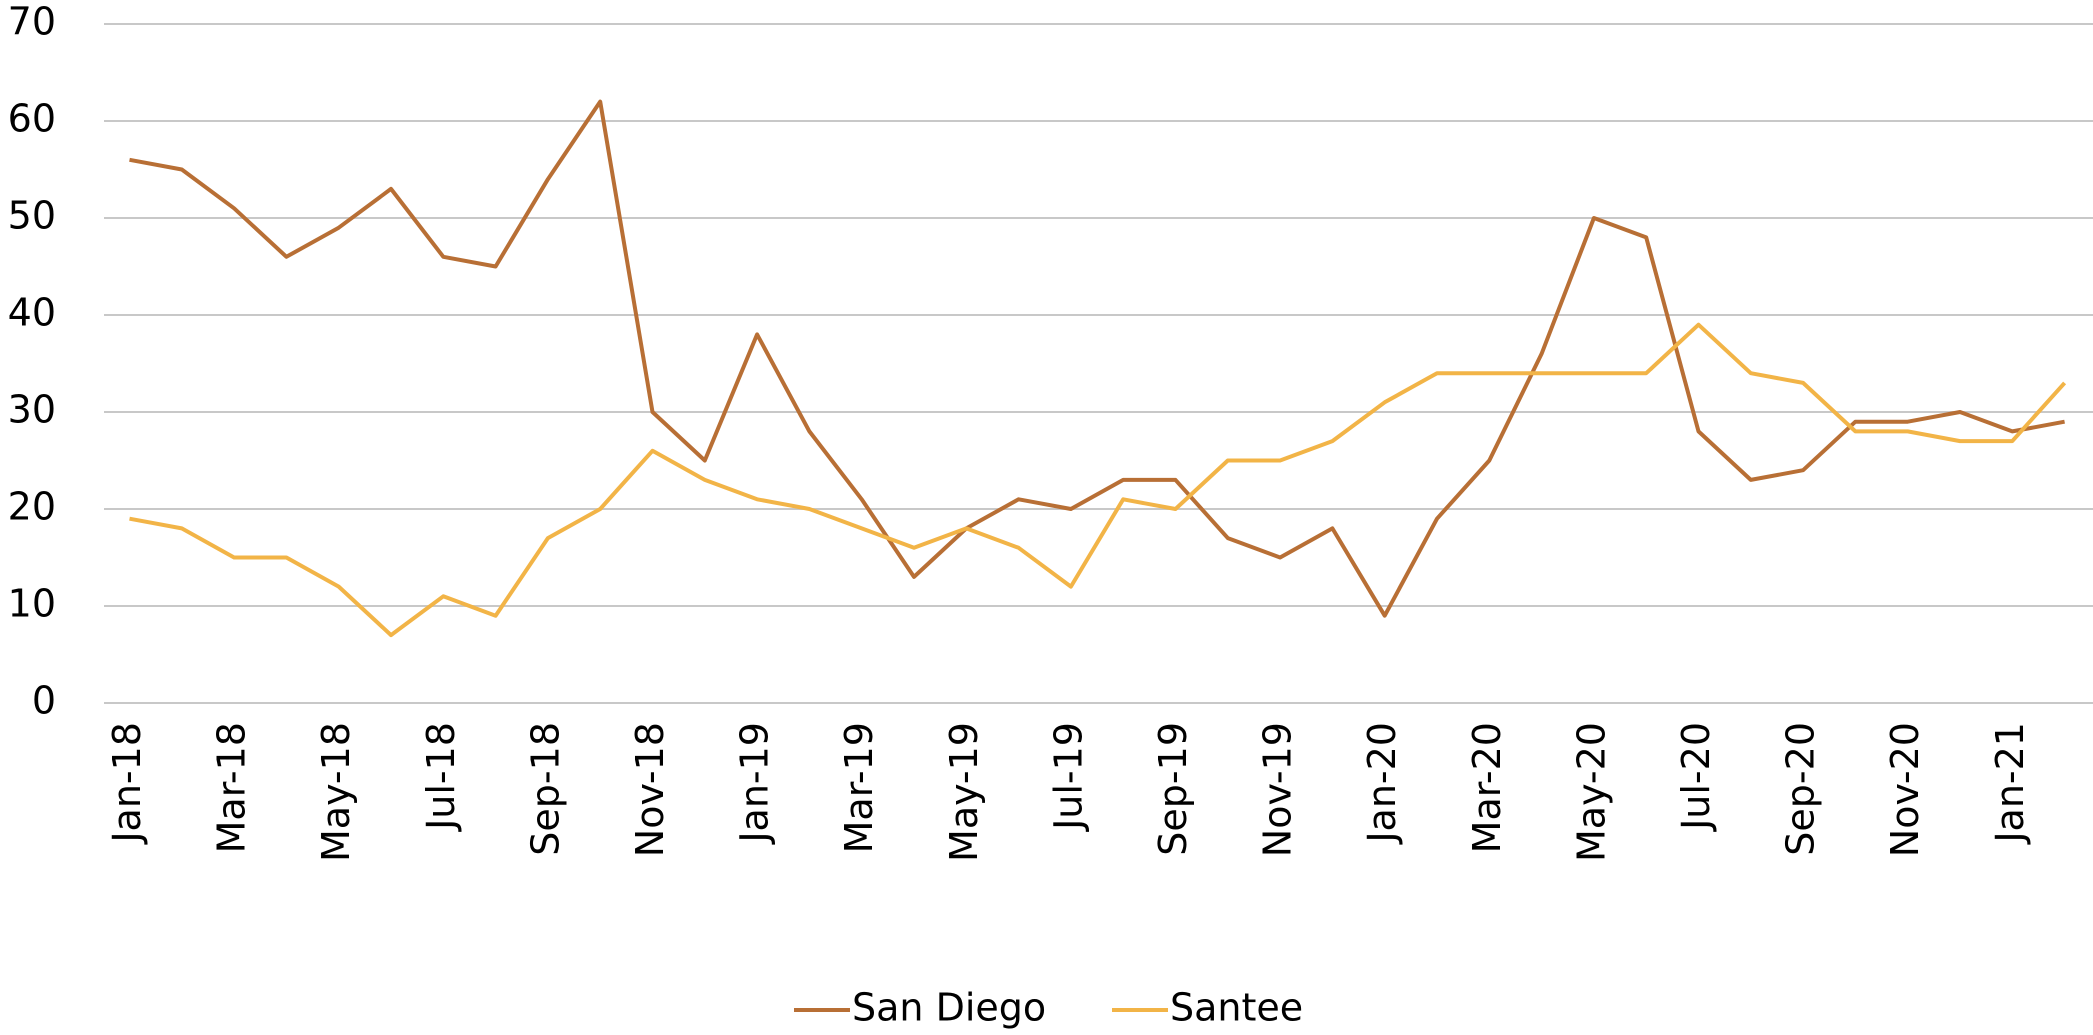 This screenshot has width=2093, height=1035. What do you see at coordinates (1068, 777) in the screenshot?
I see `x-tick-label: Jul-19` at bounding box center [1068, 777].